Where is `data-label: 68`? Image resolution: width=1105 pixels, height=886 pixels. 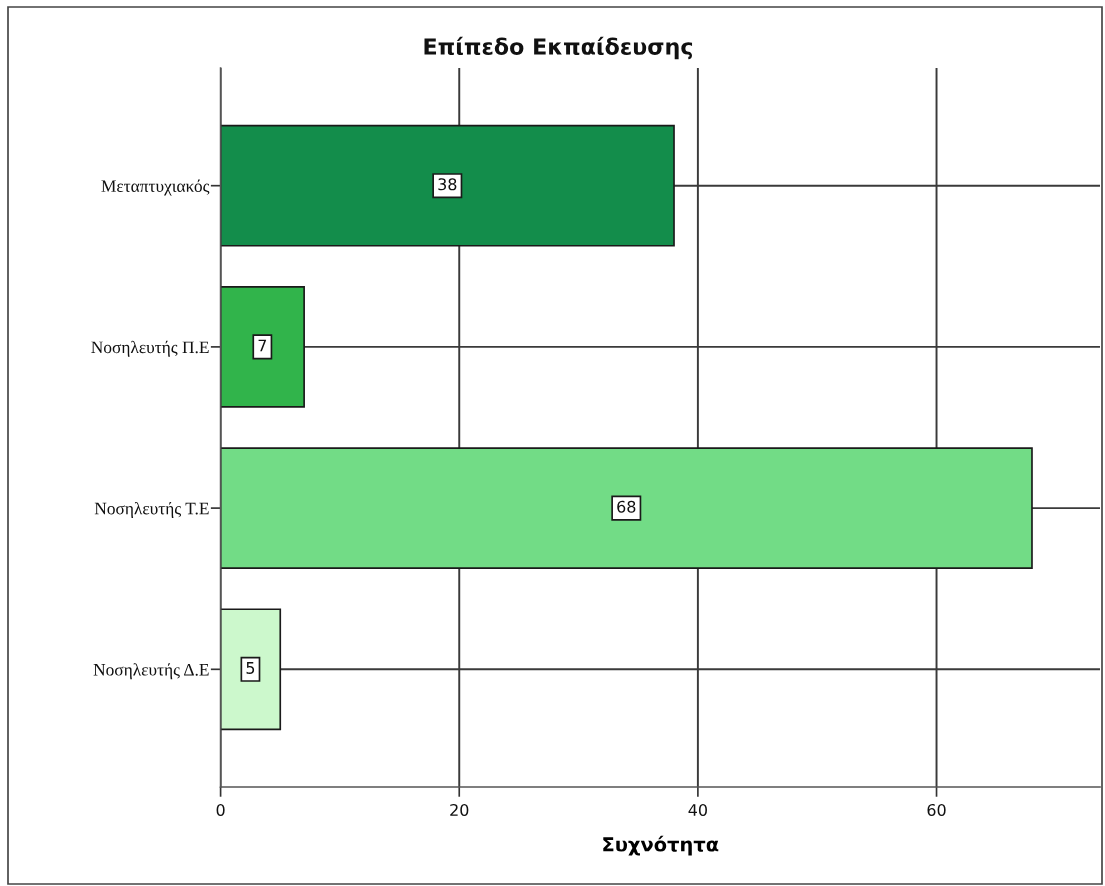 data-label: 68 is located at coordinates (626, 506).